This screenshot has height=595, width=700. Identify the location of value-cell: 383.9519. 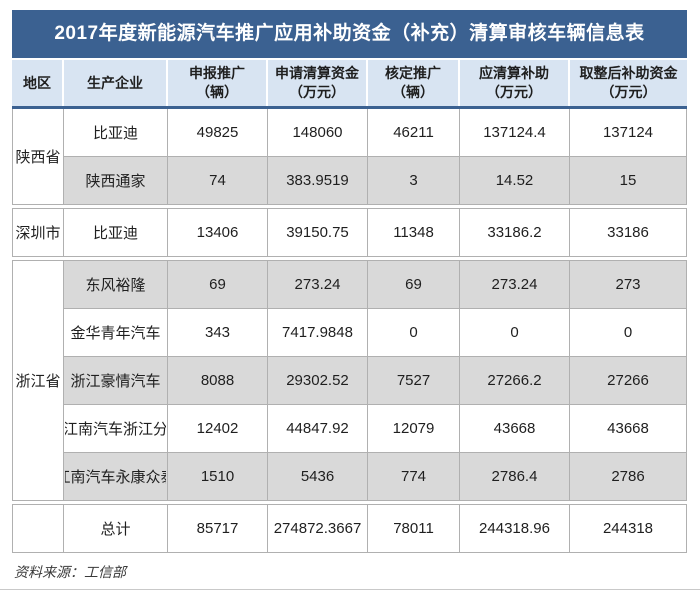
(318, 181).